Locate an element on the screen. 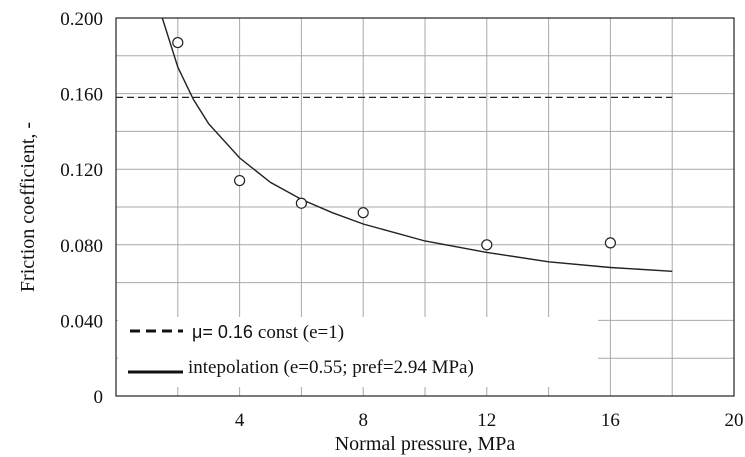  x-tick-label: 16 is located at coordinates (610, 420).